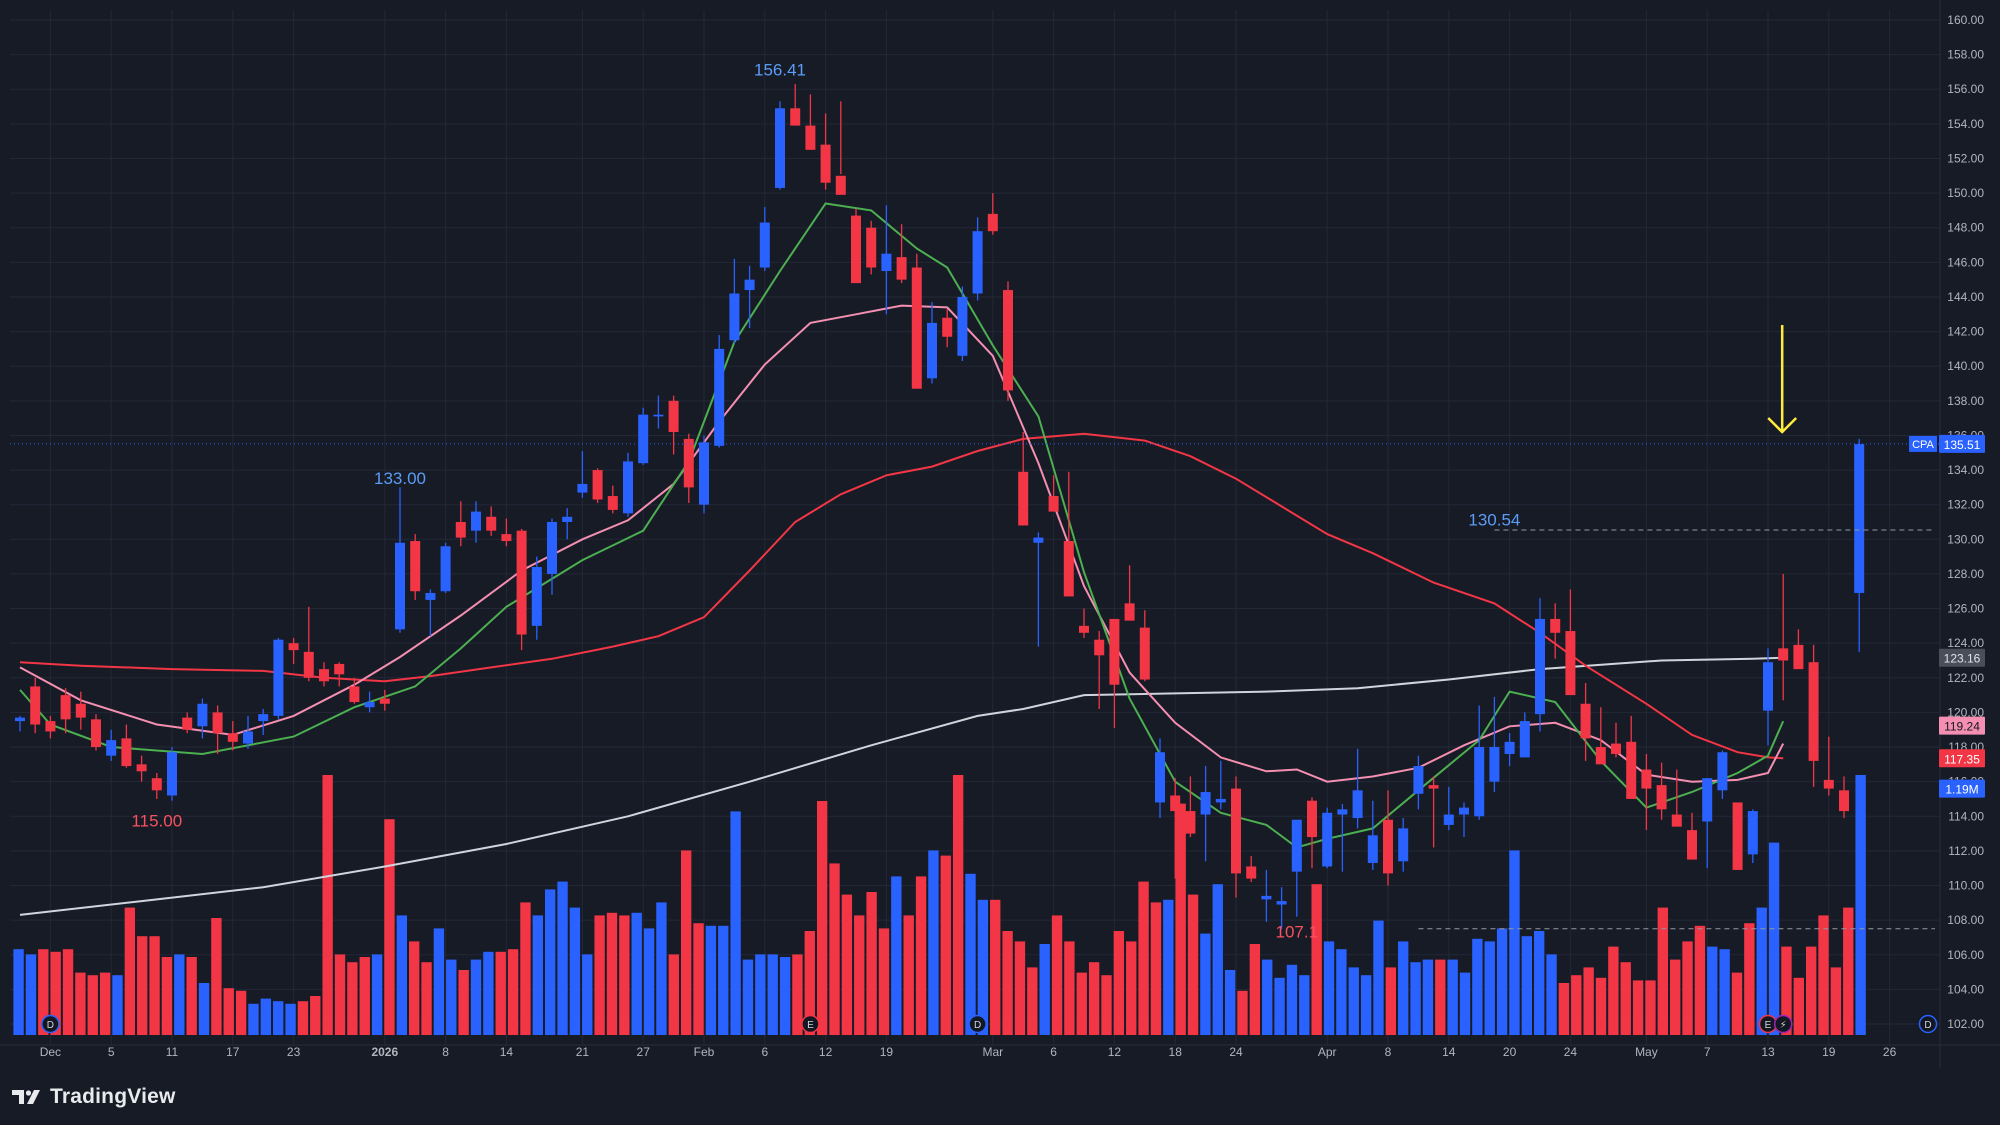  What do you see at coordinates (1966, 816) in the screenshot?
I see `y-tick-label: 114.00` at bounding box center [1966, 816].